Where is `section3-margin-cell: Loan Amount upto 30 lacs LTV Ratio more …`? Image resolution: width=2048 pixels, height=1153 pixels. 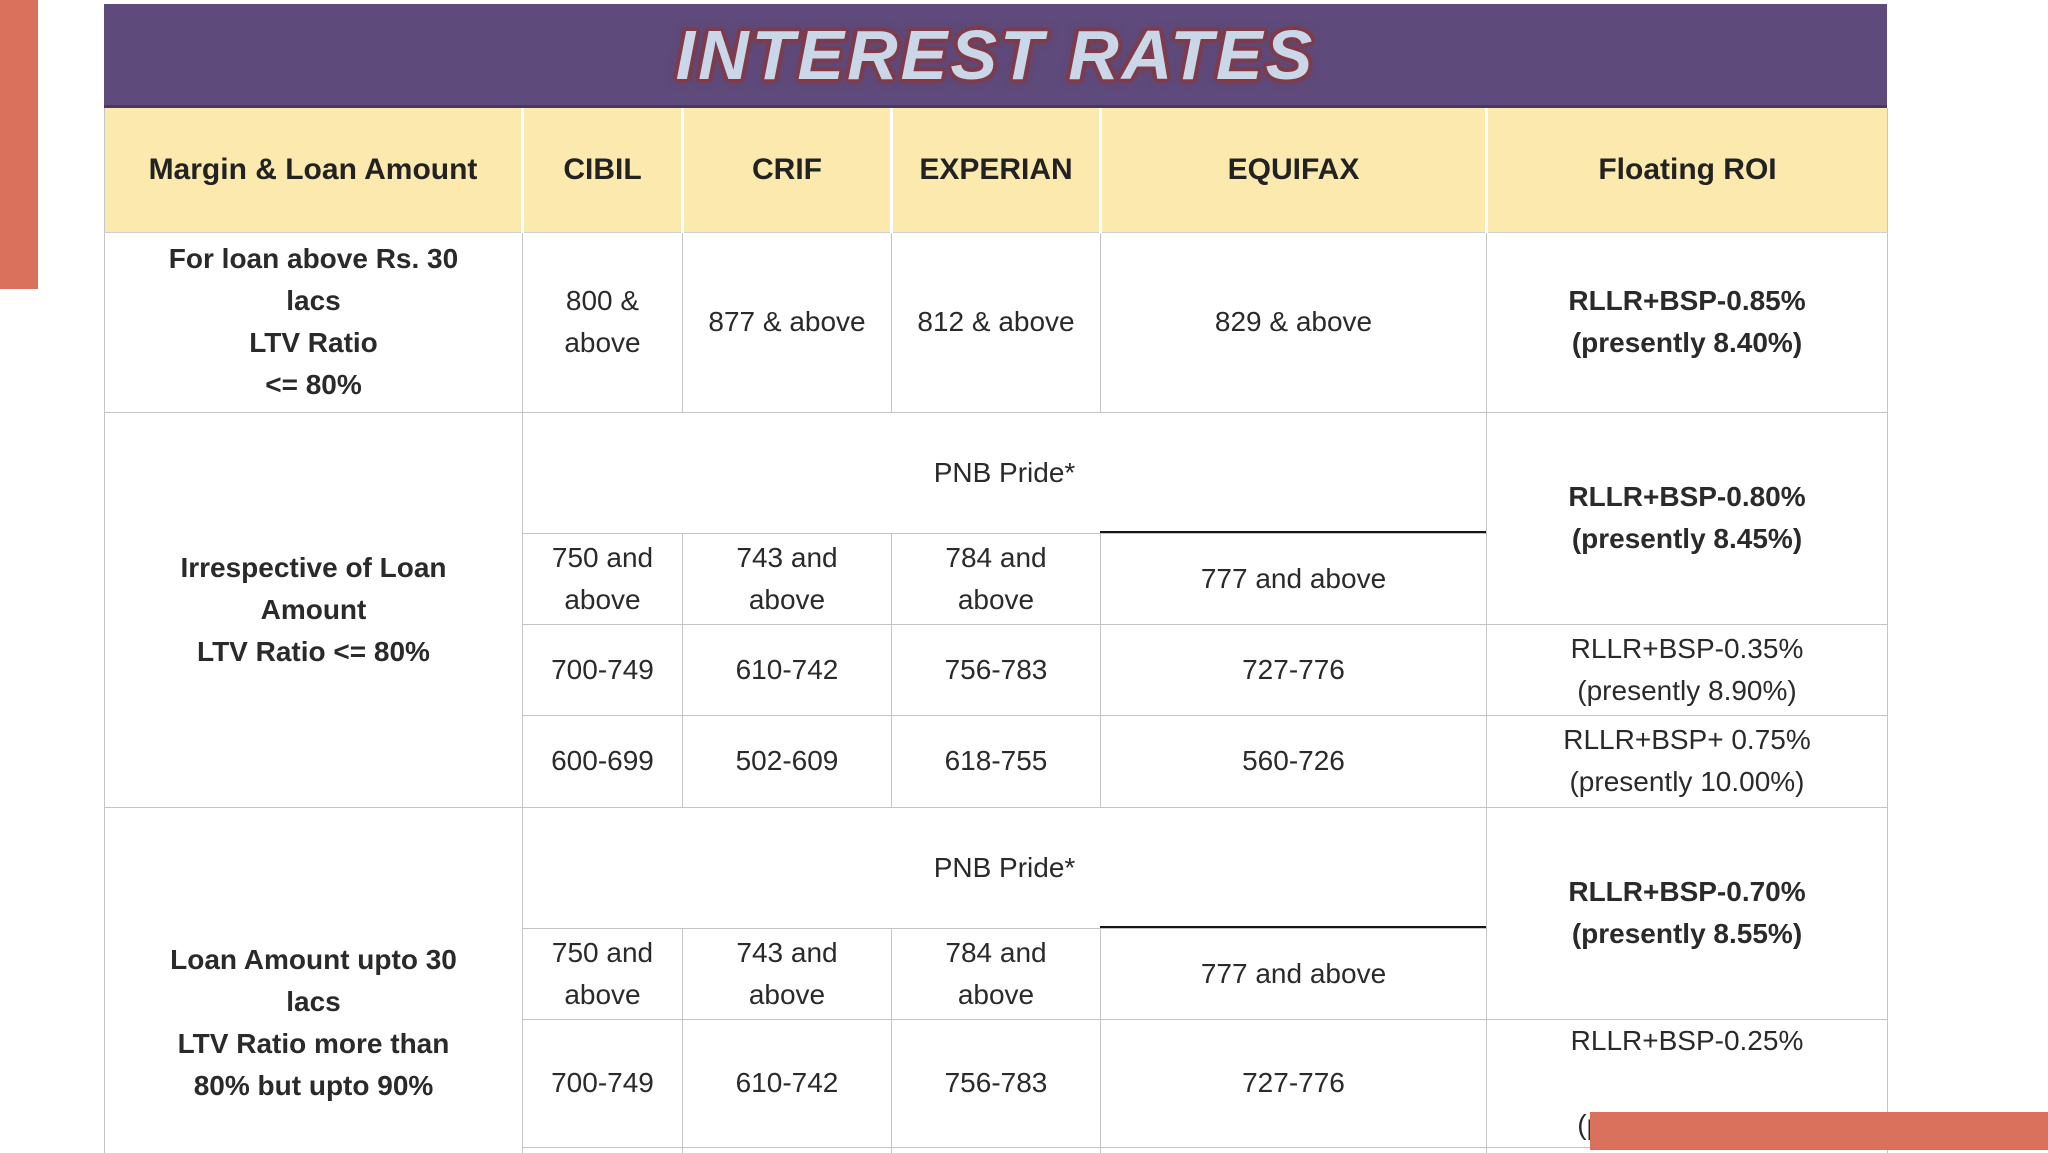 section3-margin-cell: Loan Amount upto 30 lacs LTV Ratio more … is located at coordinates (313, 979).